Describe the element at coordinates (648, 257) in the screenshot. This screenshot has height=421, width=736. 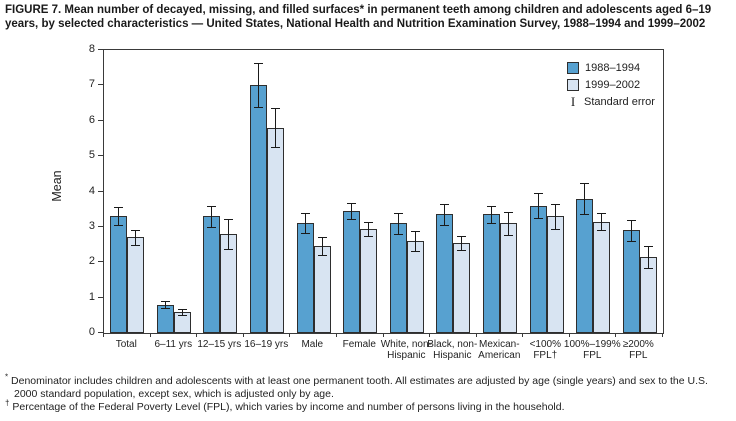
I see `error-bar-1999–2002-11` at that location.